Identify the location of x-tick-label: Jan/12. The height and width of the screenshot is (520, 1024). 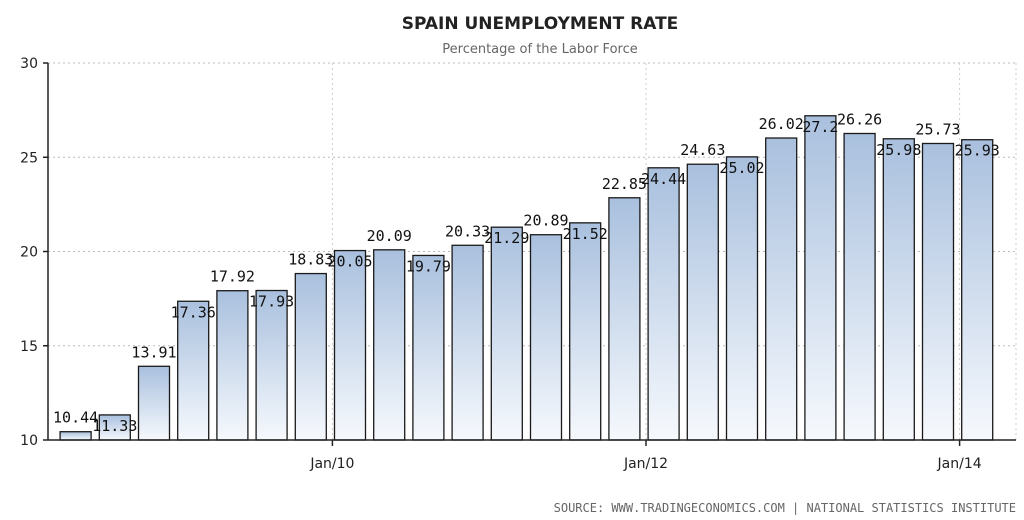
(645, 464).